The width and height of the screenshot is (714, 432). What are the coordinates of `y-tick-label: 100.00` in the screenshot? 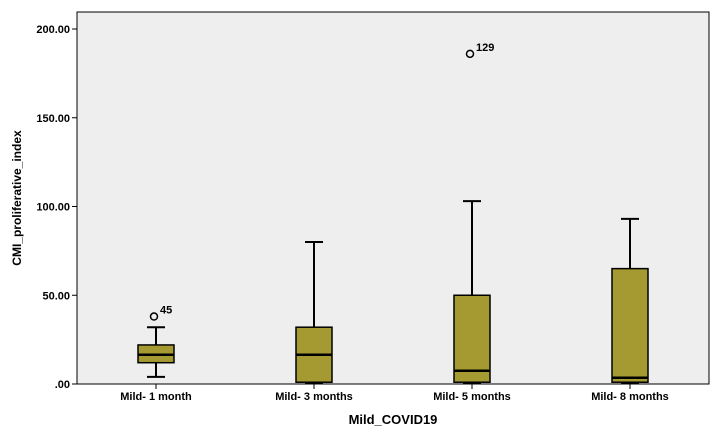 It's located at (53, 208).